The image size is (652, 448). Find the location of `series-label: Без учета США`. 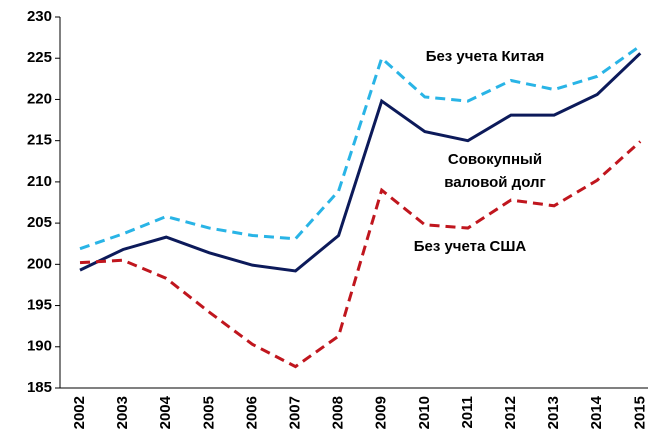

series-label: Без учета США is located at coordinates (470, 246).